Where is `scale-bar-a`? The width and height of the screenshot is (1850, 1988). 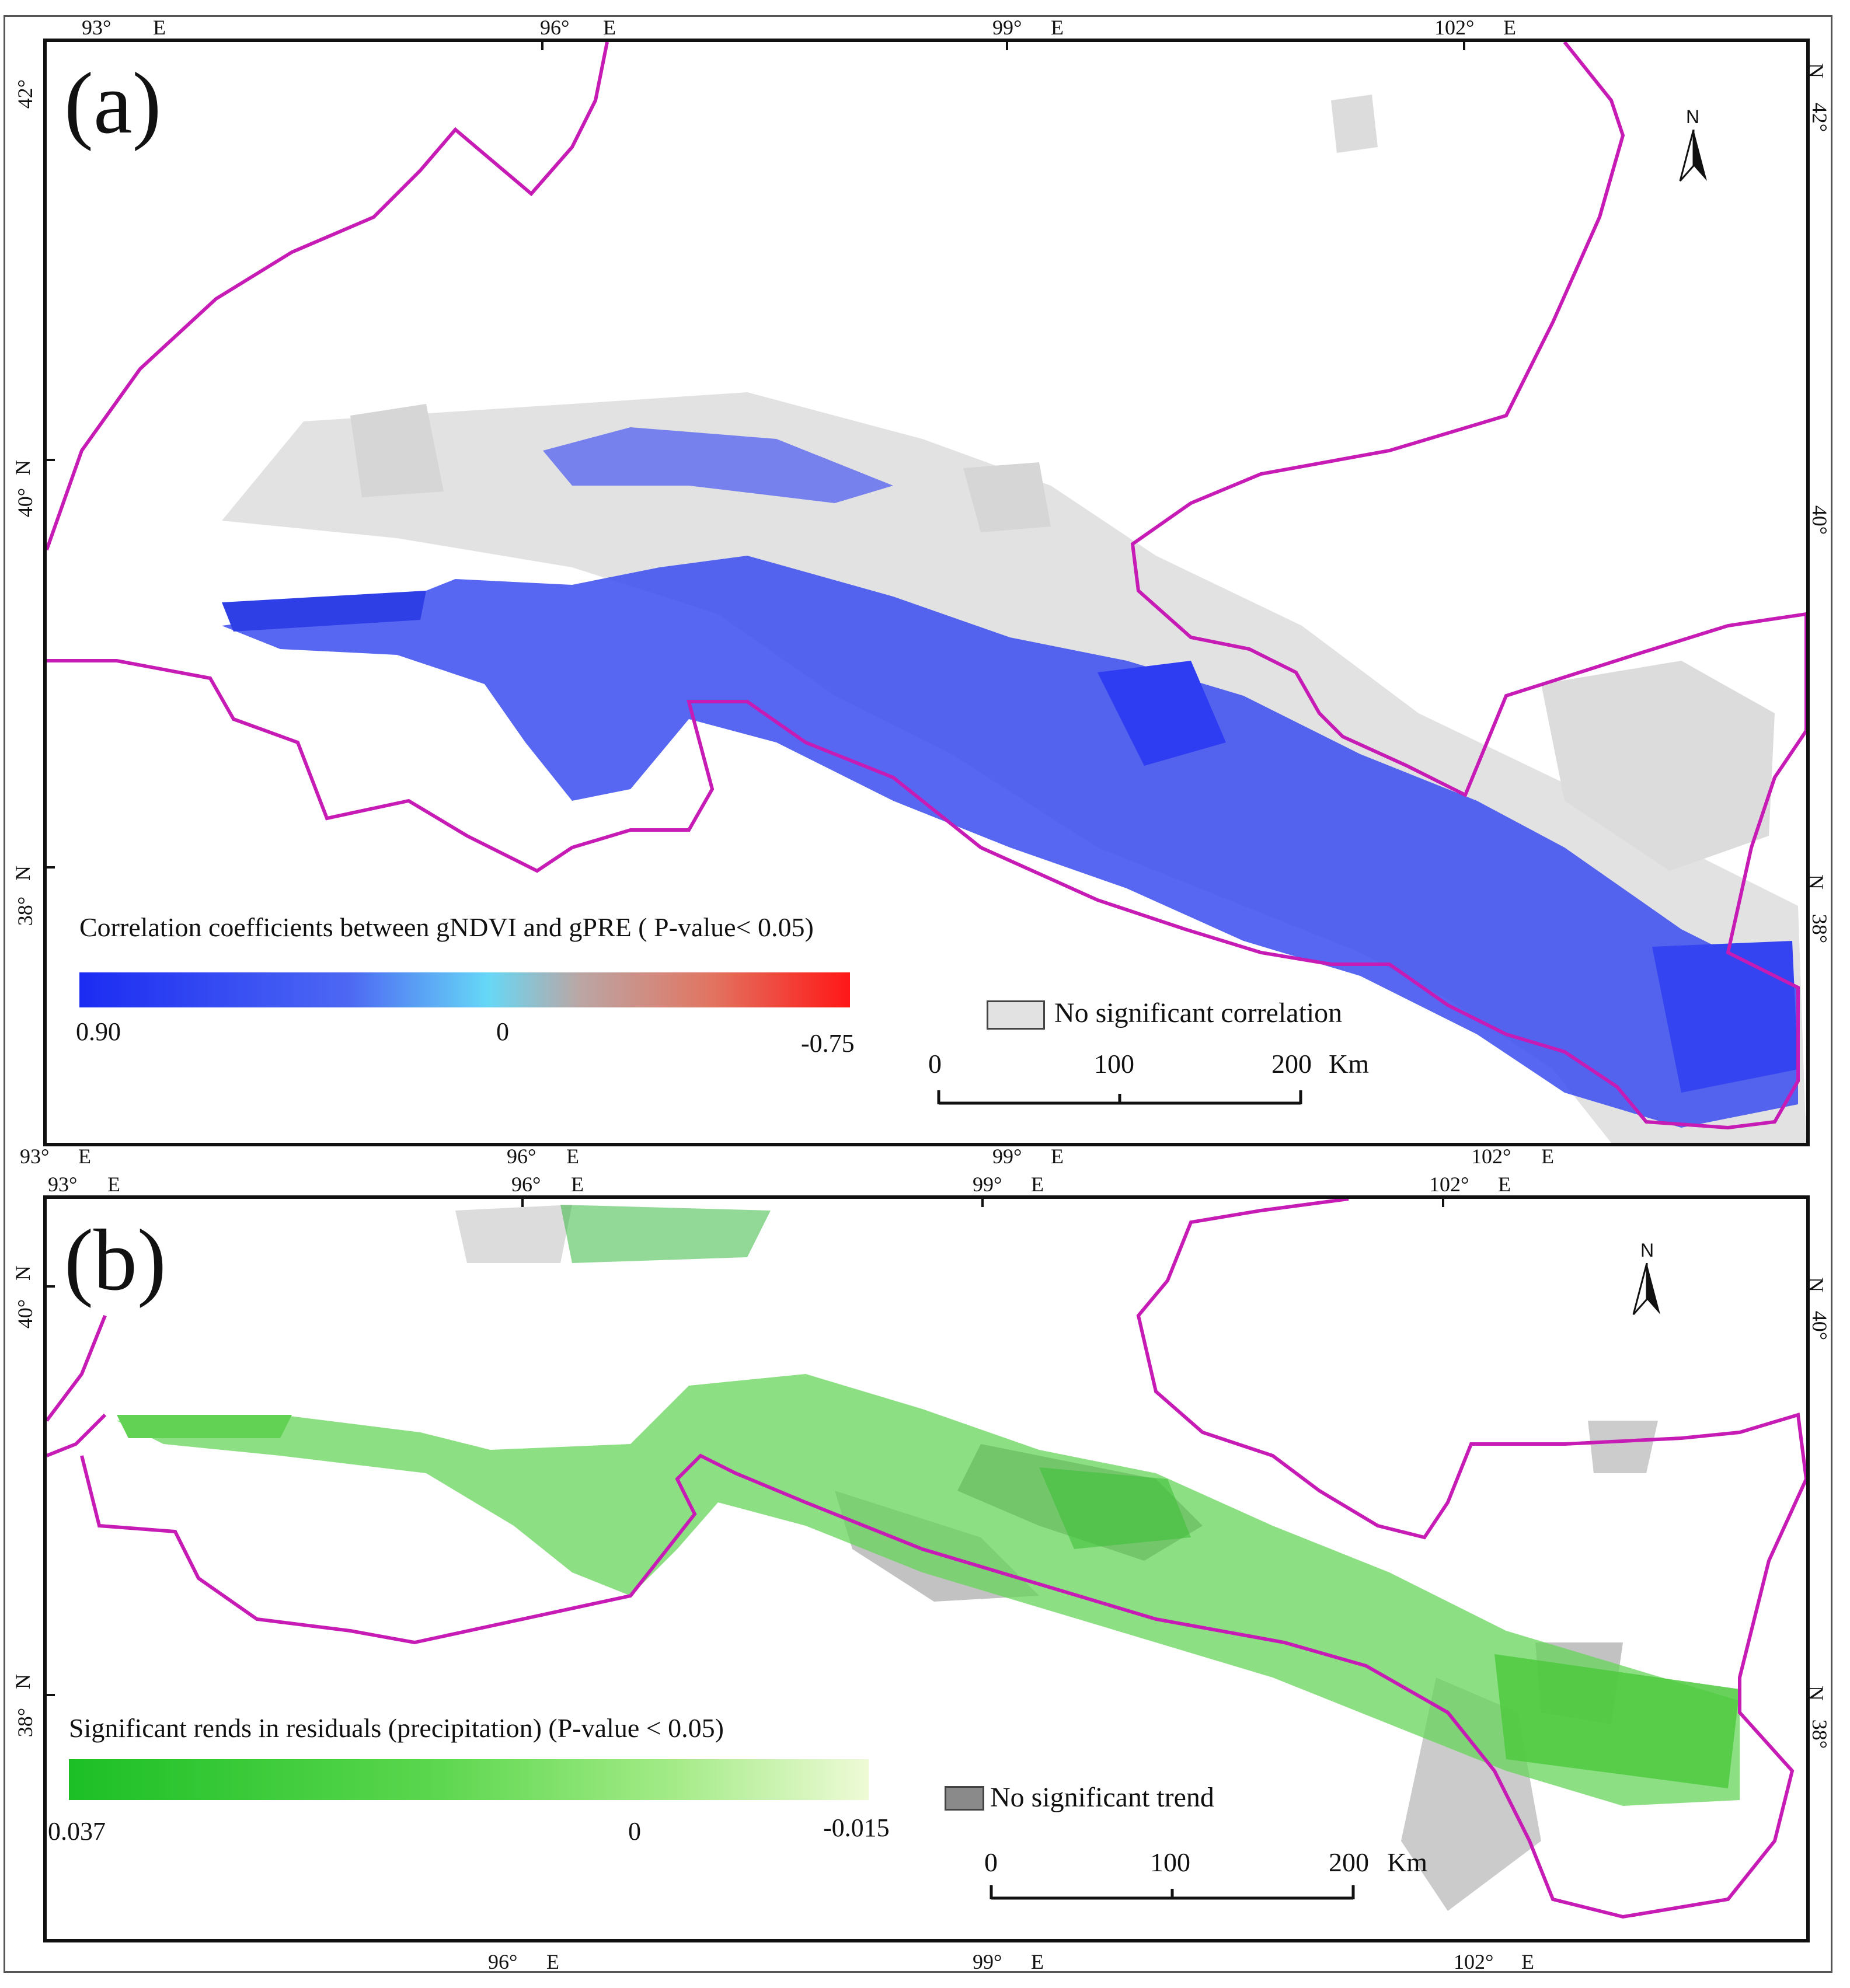 scale-bar-a is located at coordinates (1119, 1097).